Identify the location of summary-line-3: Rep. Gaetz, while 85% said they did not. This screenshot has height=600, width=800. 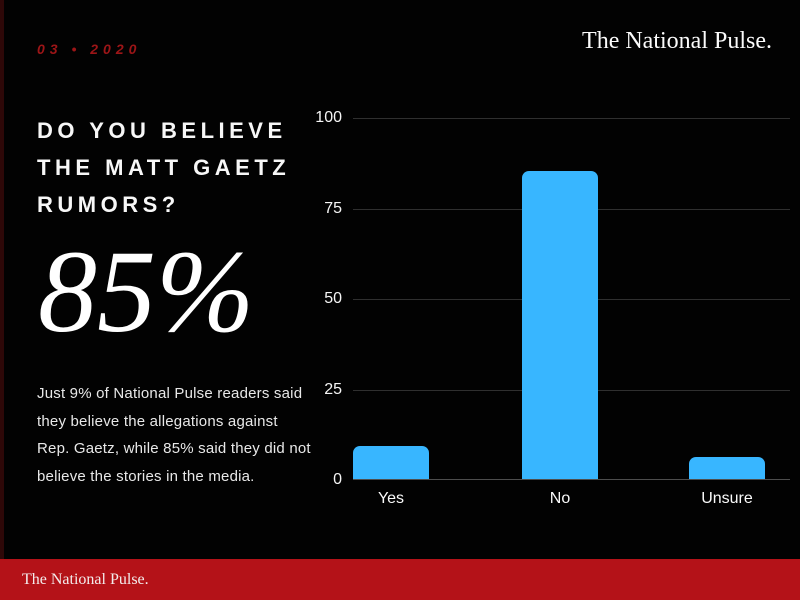
(174, 448).